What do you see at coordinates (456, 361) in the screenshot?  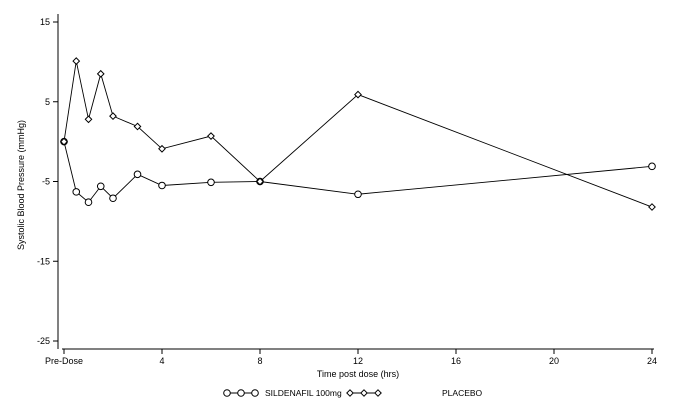 I see `x-tick-label: 16` at bounding box center [456, 361].